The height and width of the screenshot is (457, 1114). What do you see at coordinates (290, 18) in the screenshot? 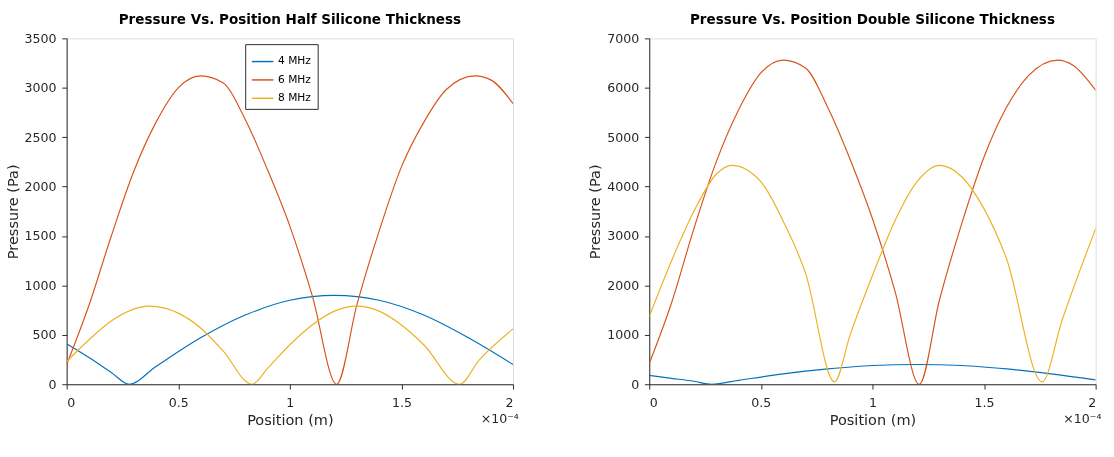
I see `chart-title: Pressure Vs. Position Half Silicone Thickness` at bounding box center [290, 18].